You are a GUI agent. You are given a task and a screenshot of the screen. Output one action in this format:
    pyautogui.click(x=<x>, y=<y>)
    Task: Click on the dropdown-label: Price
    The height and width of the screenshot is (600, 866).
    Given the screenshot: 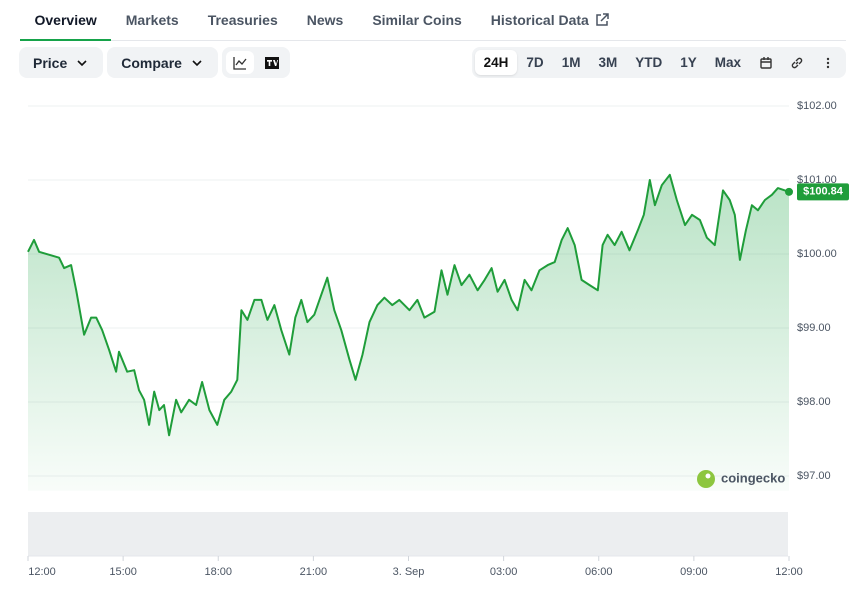 What is the action you would take?
    pyautogui.click(x=50, y=62)
    